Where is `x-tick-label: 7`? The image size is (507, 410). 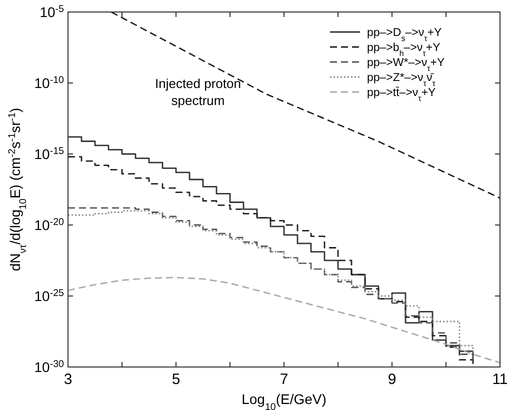
x-tick-label: 7 is located at coordinates (284, 379).